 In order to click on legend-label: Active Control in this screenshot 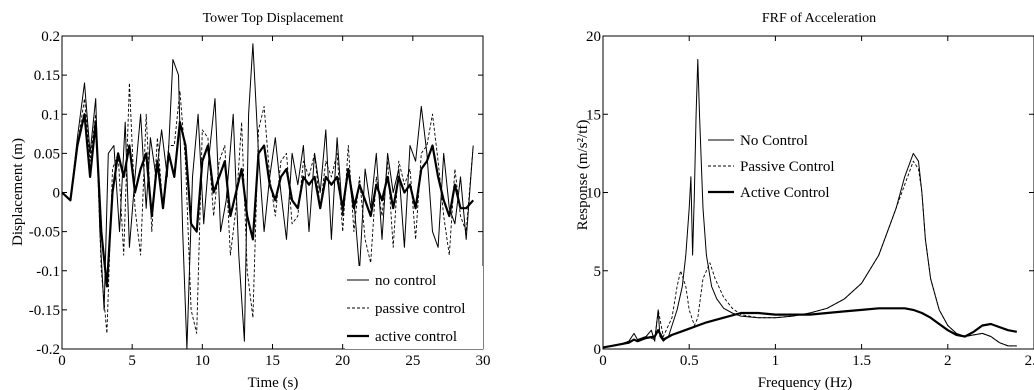, I will do `click(785, 193)`.